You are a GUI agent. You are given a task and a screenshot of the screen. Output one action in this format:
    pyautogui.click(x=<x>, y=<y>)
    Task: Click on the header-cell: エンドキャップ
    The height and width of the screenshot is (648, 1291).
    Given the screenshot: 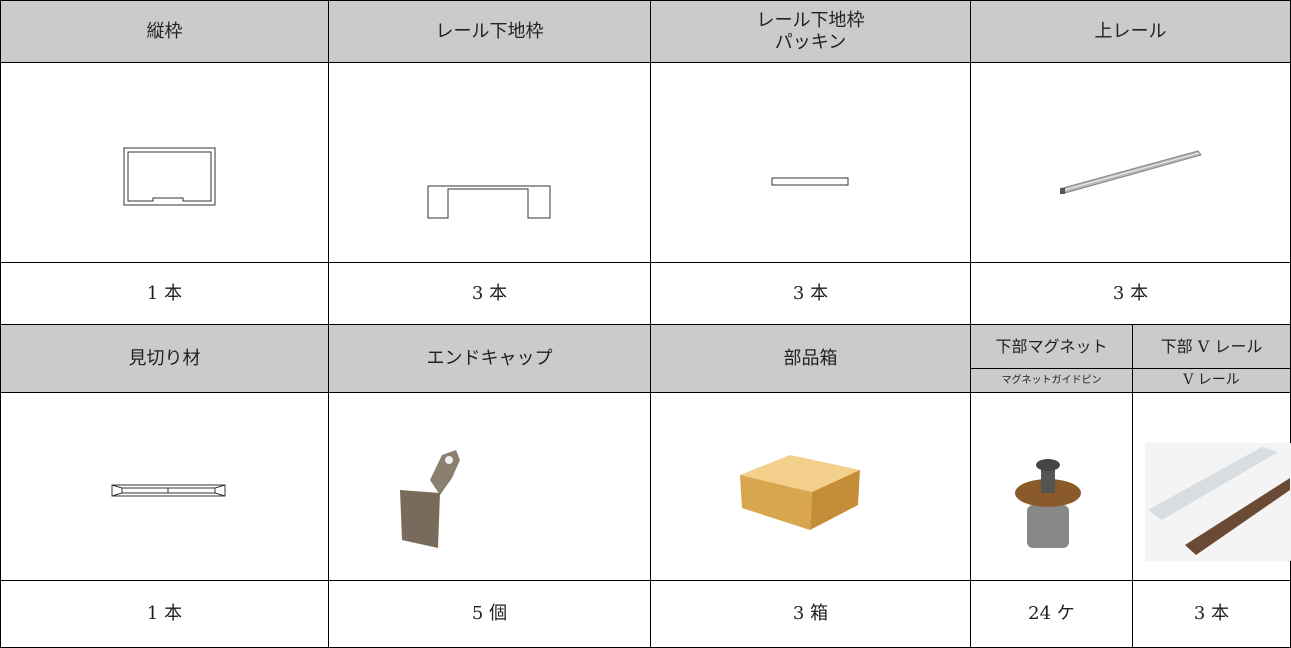 What is the action you would take?
    pyautogui.click(x=489, y=358)
    